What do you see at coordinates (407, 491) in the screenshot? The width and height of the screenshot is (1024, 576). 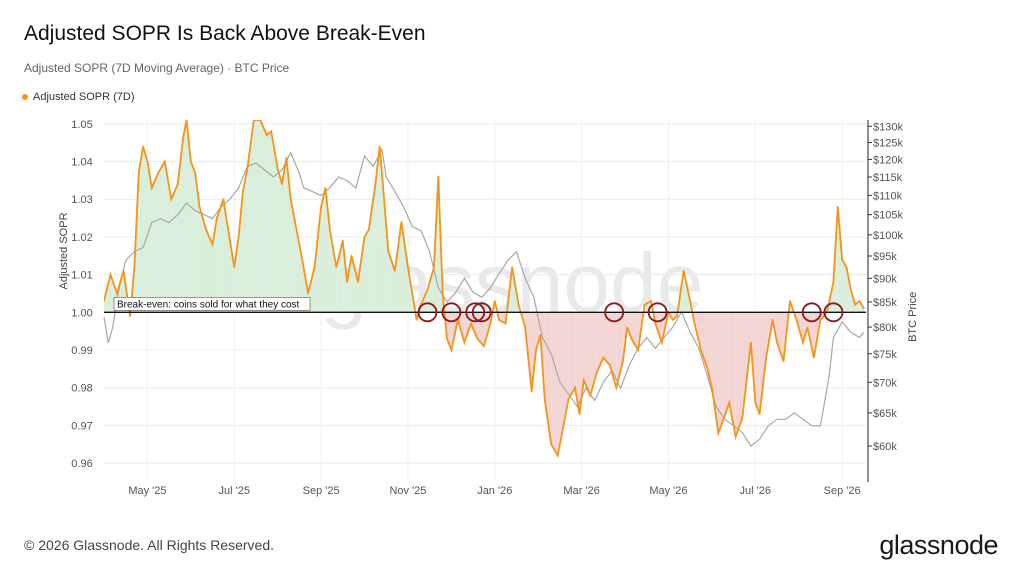 I see `x-tick-label: Nov '25` at bounding box center [407, 491].